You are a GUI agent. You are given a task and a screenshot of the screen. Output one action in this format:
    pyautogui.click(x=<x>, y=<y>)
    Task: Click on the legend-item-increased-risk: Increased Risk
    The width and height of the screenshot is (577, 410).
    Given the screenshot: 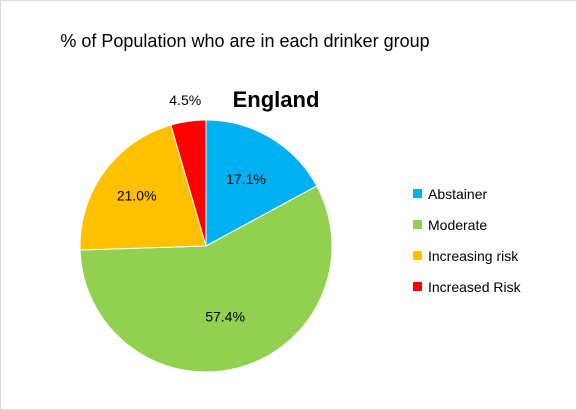 What is the action you would take?
    pyautogui.click(x=467, y=286)
    